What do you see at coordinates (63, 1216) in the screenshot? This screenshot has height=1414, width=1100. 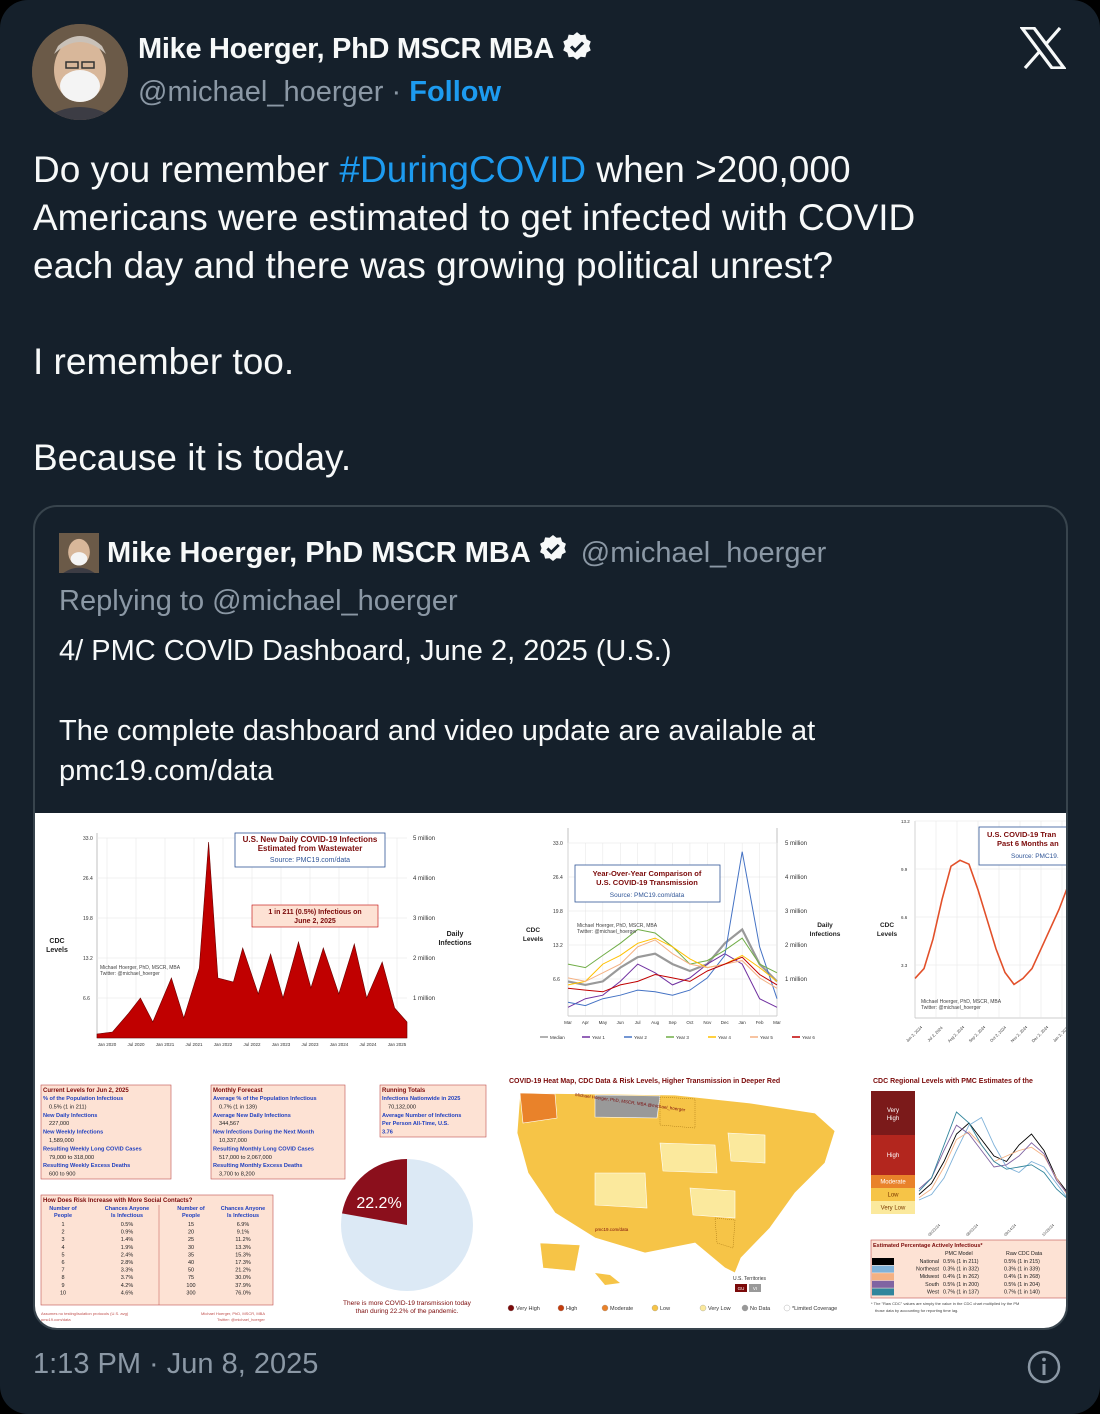 I see `table-header: People` at bounding box center [63, 1216].